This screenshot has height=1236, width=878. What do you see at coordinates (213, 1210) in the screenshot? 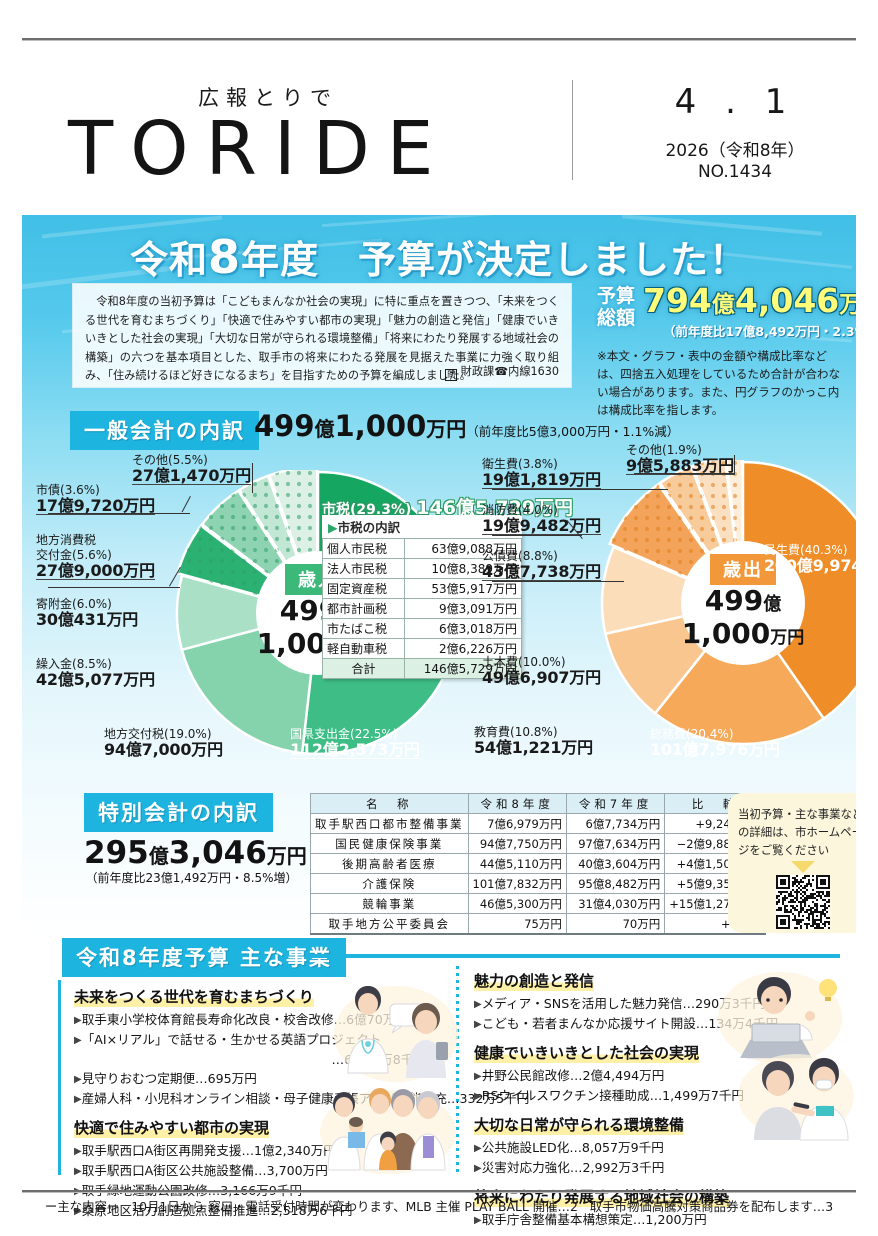
I see `project-item: ▶桑原地区活力創造拠点整備推進…2,518万6千円` at bounding box center [213, 1210].